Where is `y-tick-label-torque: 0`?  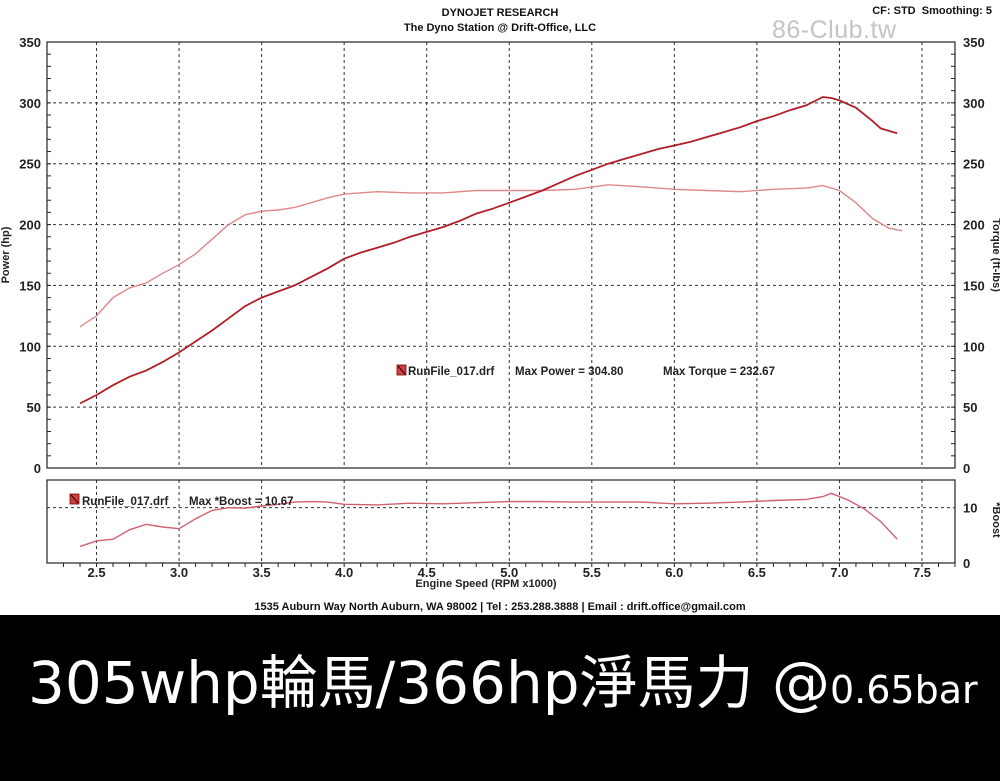
y-tick-label-torque: 0 is located at coordinates (966, 468).